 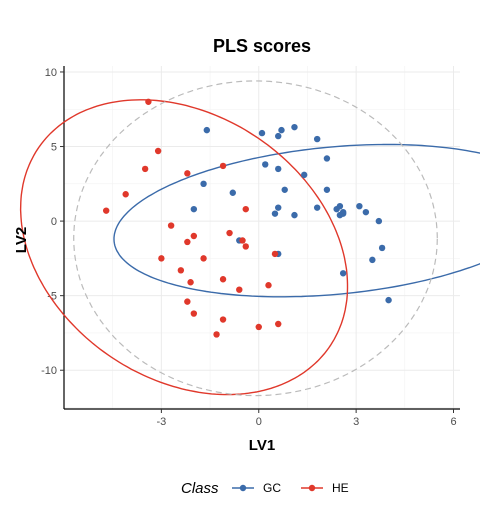 I want to click on chart-title: PLS scores, so click(x=262, y=46).